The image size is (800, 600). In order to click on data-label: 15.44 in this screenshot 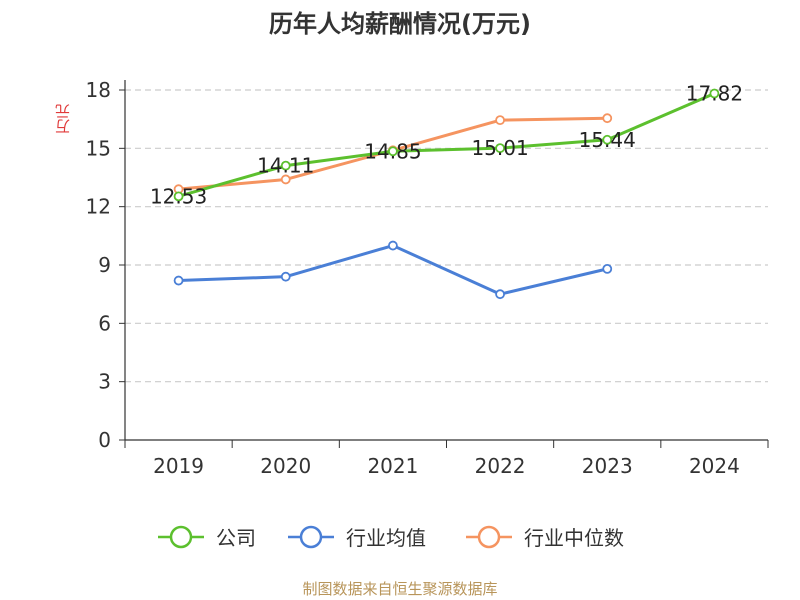, I will do `click(607, 140)`.